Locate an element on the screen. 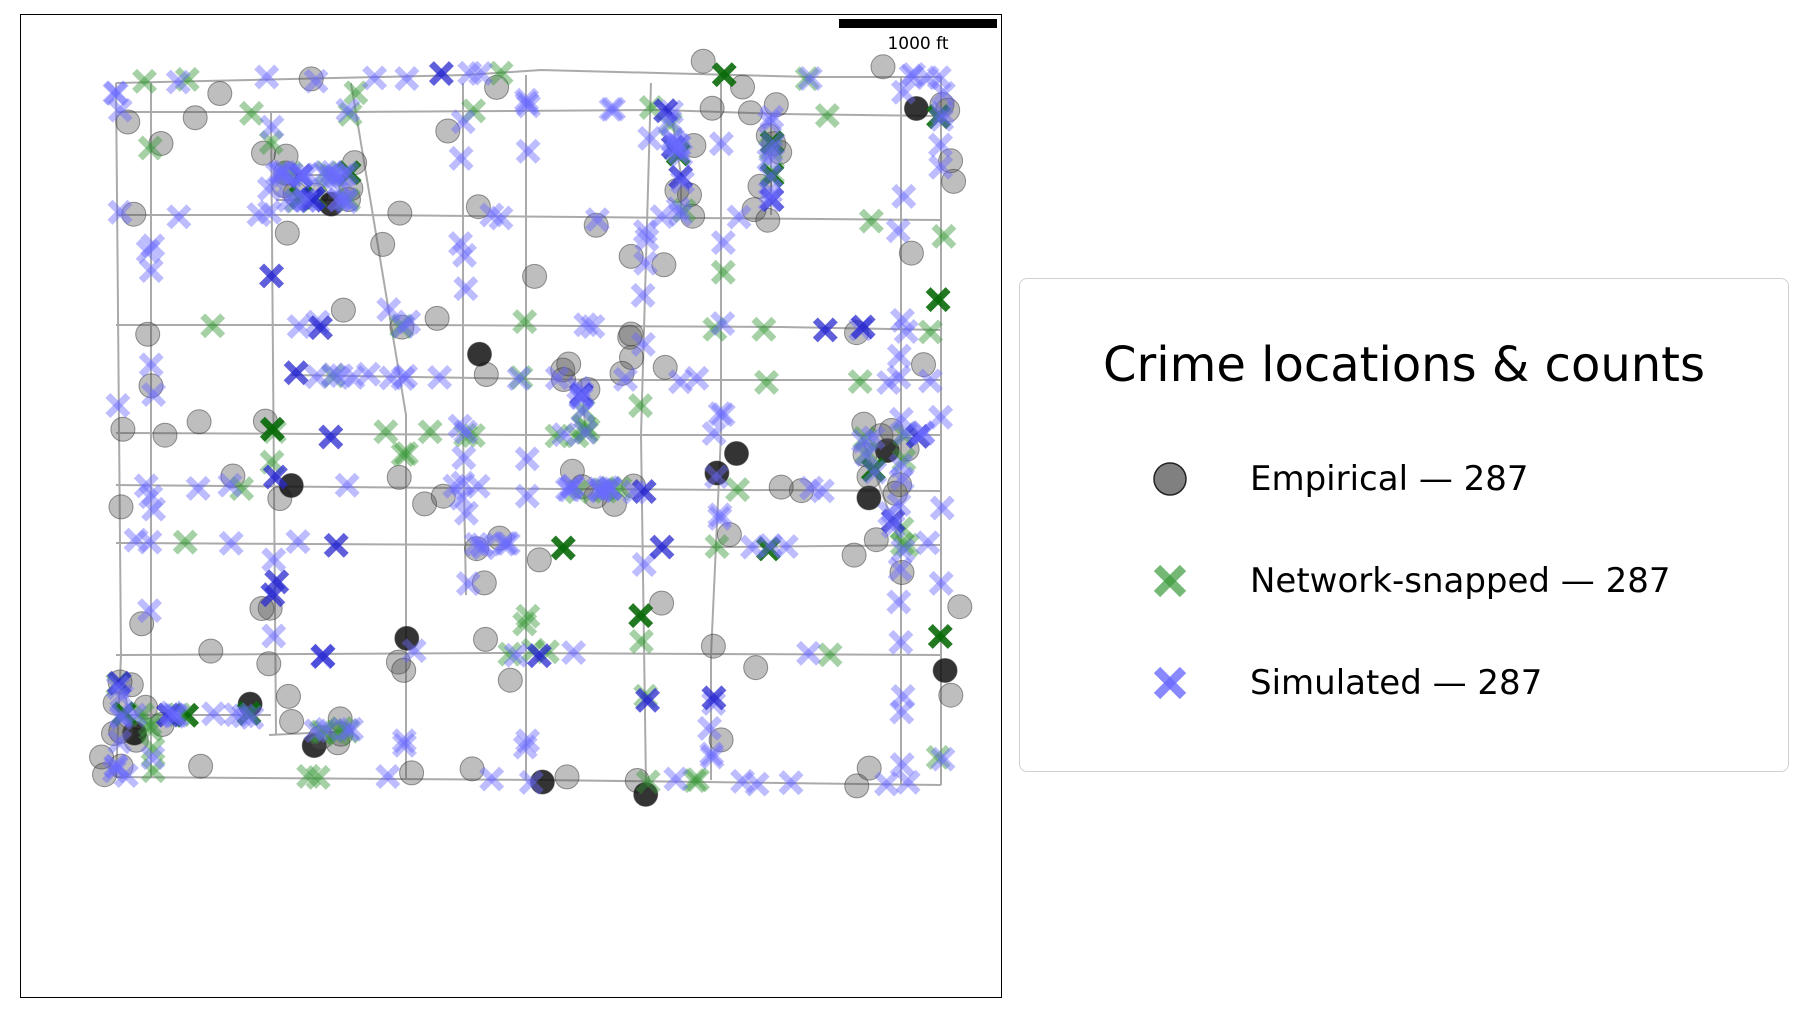  legend-item-empirical: Empirical — 287 is located at coordinates (1404, 479).